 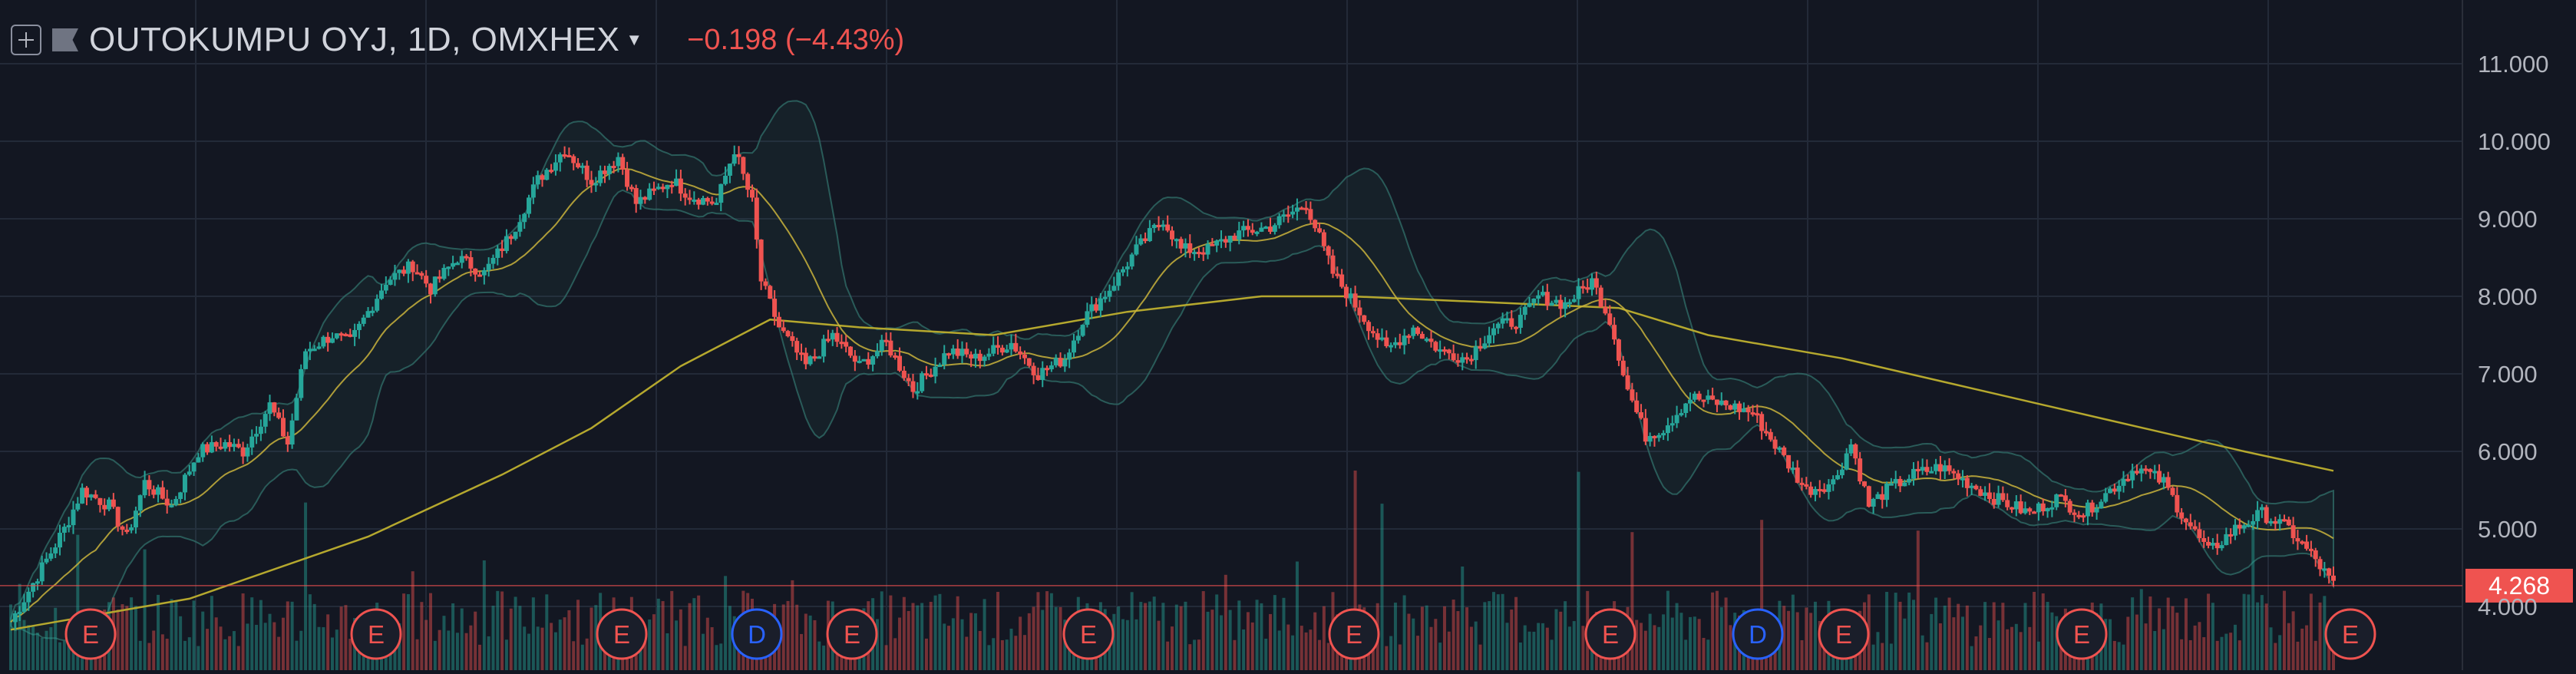 I want to click on symbol-title: OUTOKUMPU OYJ, 1D, OMXHEX, so click(x=354, y=39).